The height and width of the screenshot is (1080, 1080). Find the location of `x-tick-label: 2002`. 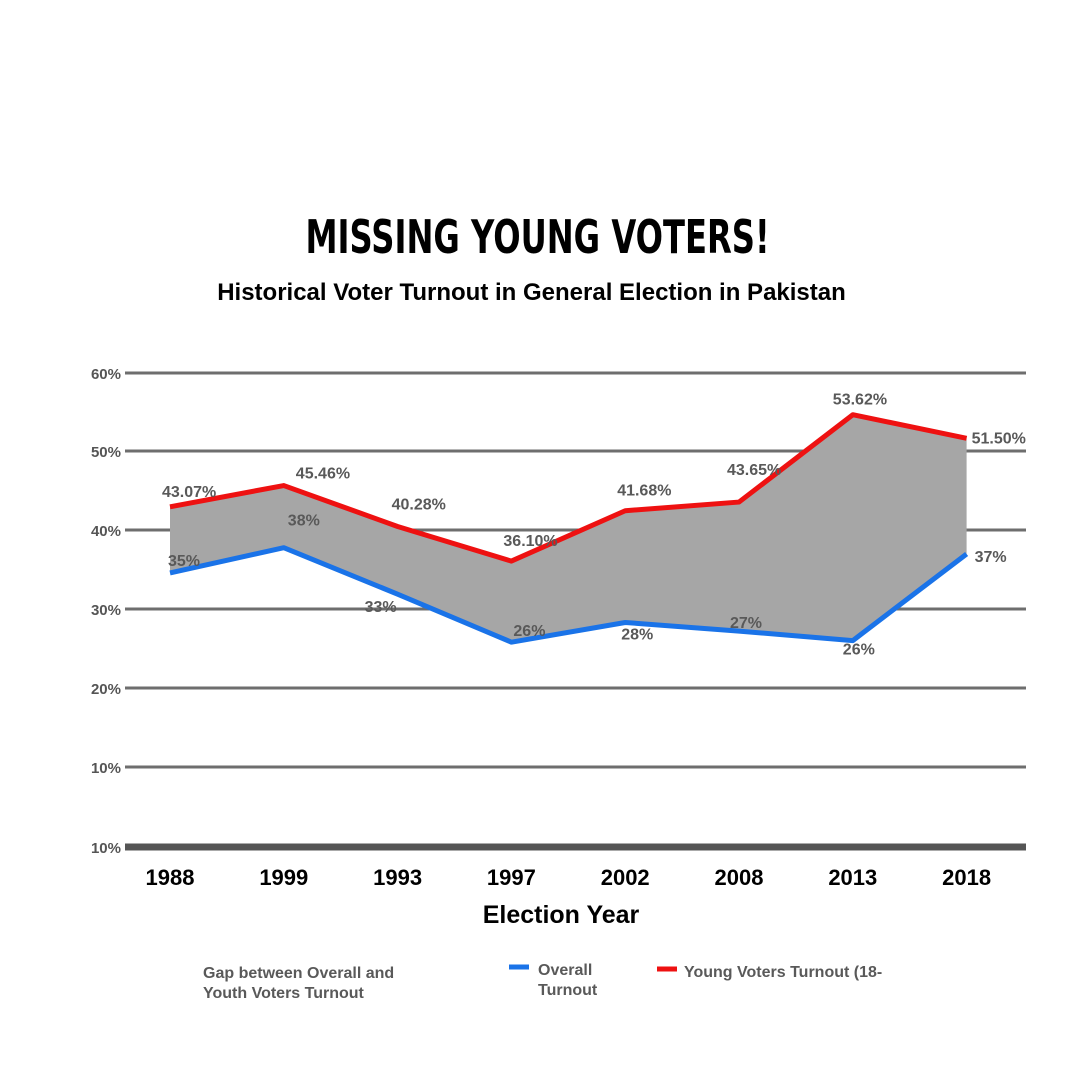

x-tick-label: 2002 is located at coordinates (625, 877).